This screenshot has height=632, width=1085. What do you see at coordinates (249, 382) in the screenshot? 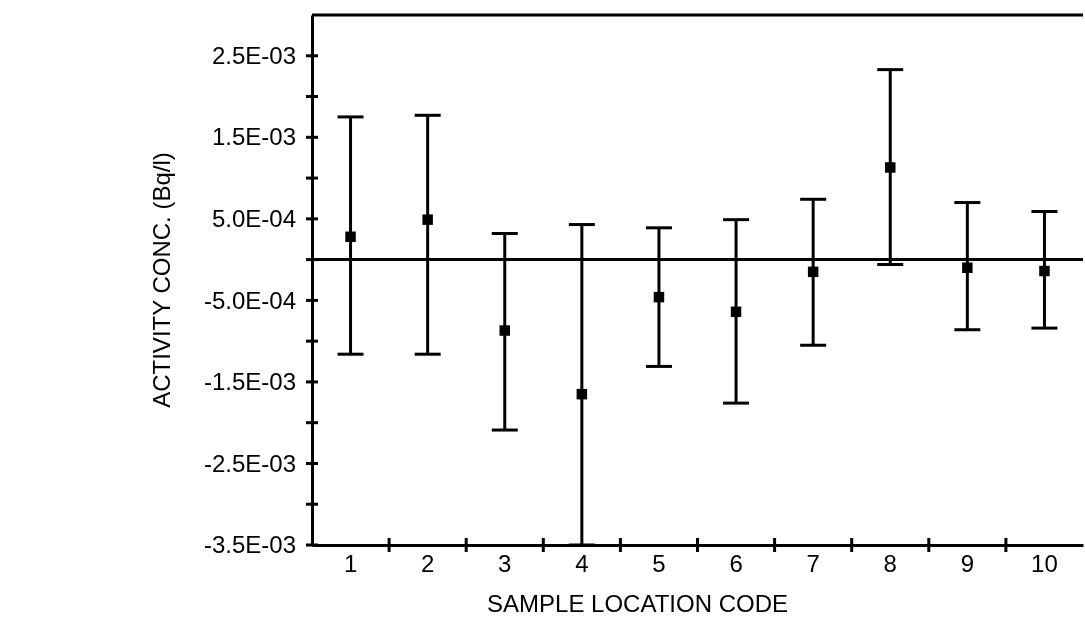
I see `y-tick-label: -1.5E-03` at bounding box center [249, 382].